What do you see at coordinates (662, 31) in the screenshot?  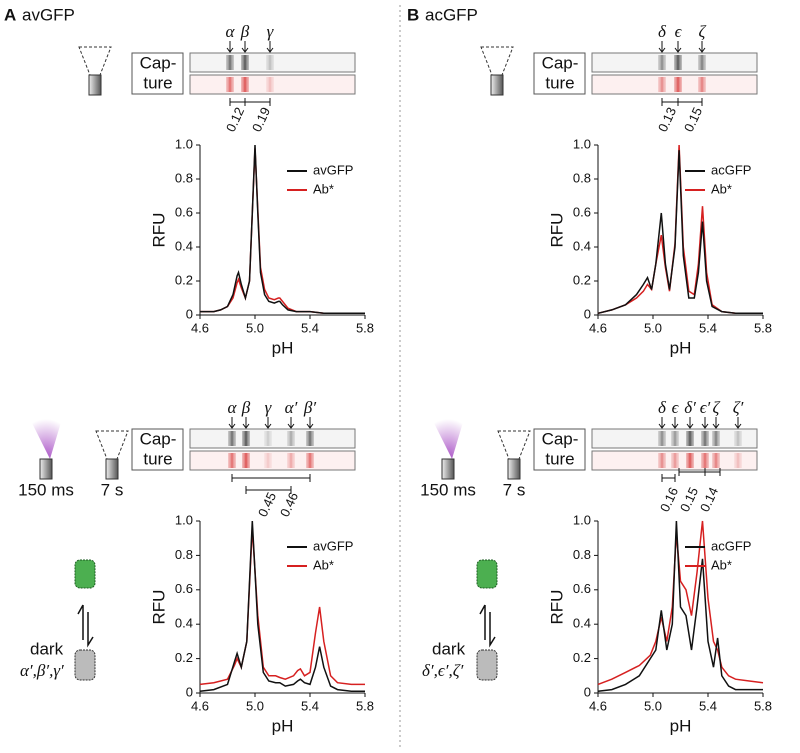 I see `peak-label: δ` at bounding box center [662, 31].